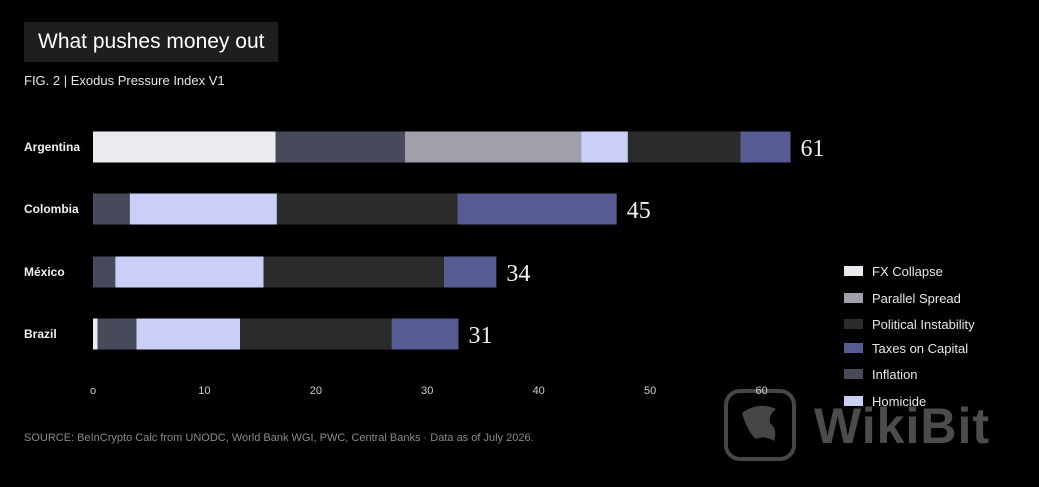 Image resolution: width=1039 pixels, height=487 pixels. What do you see at coordinates (104, 272) in the screenshot?
I see `bar-segment-m-xico-inflation` at bounding box center [104, 272].